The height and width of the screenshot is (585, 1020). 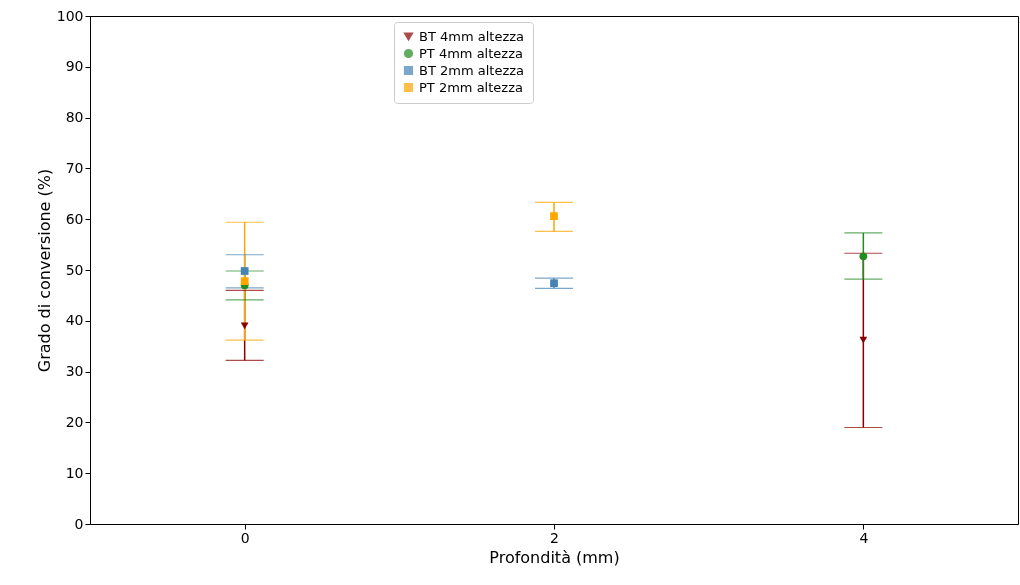 I want to click on y-tick-label: 10, so click(x=74, y=472).